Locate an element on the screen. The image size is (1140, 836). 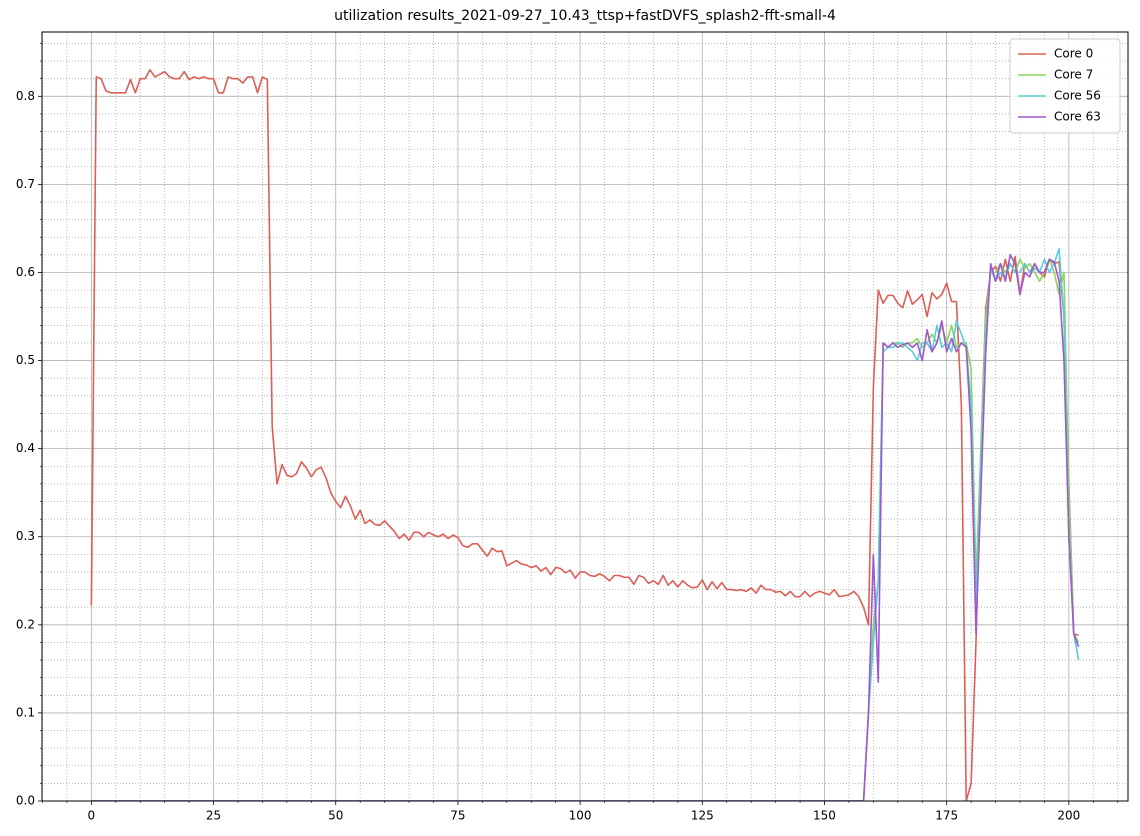
y-tick-label: 0.6 is located at coordinates (25, 272).